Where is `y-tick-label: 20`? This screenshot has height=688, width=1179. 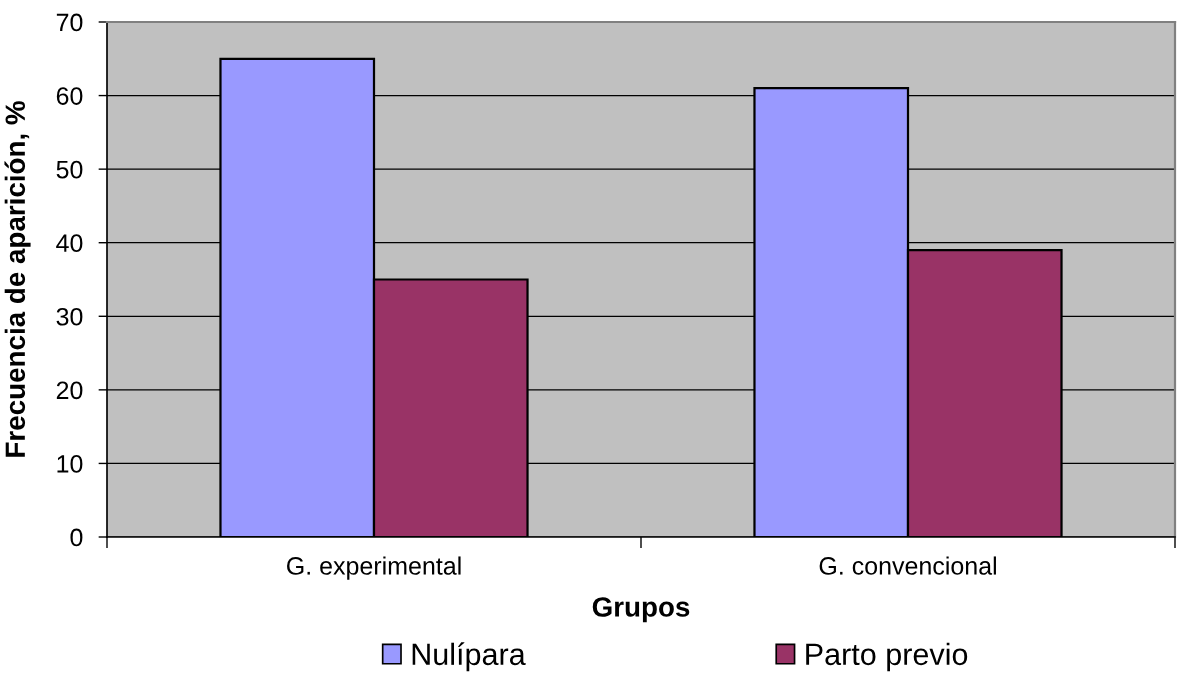
y-tick-label: 20 is located at coordinates (69, 390).